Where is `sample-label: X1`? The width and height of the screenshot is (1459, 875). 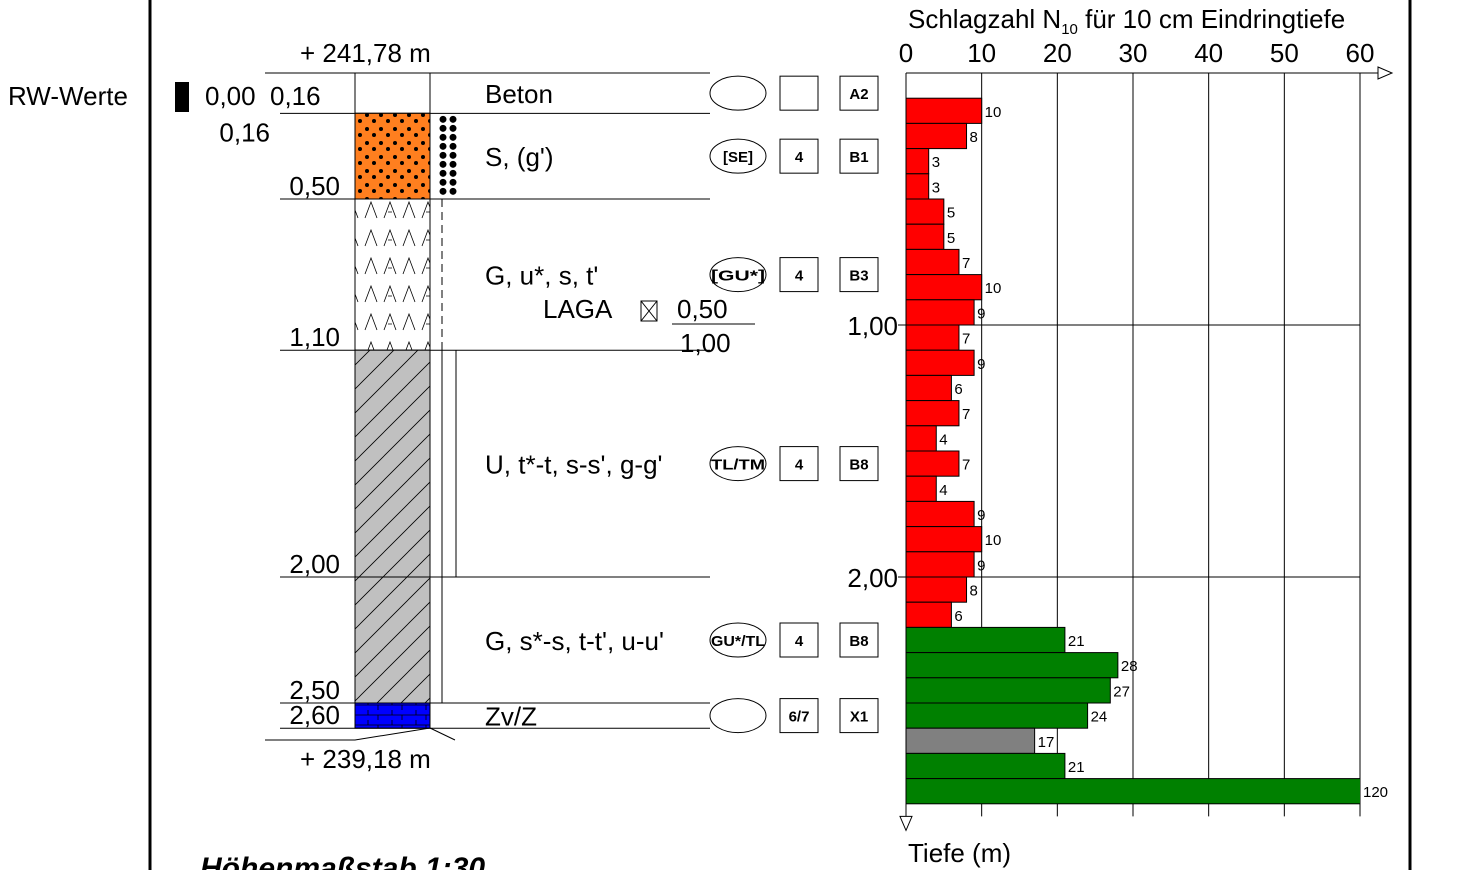
sample-label: X1 is located at coordinates (859, 717).